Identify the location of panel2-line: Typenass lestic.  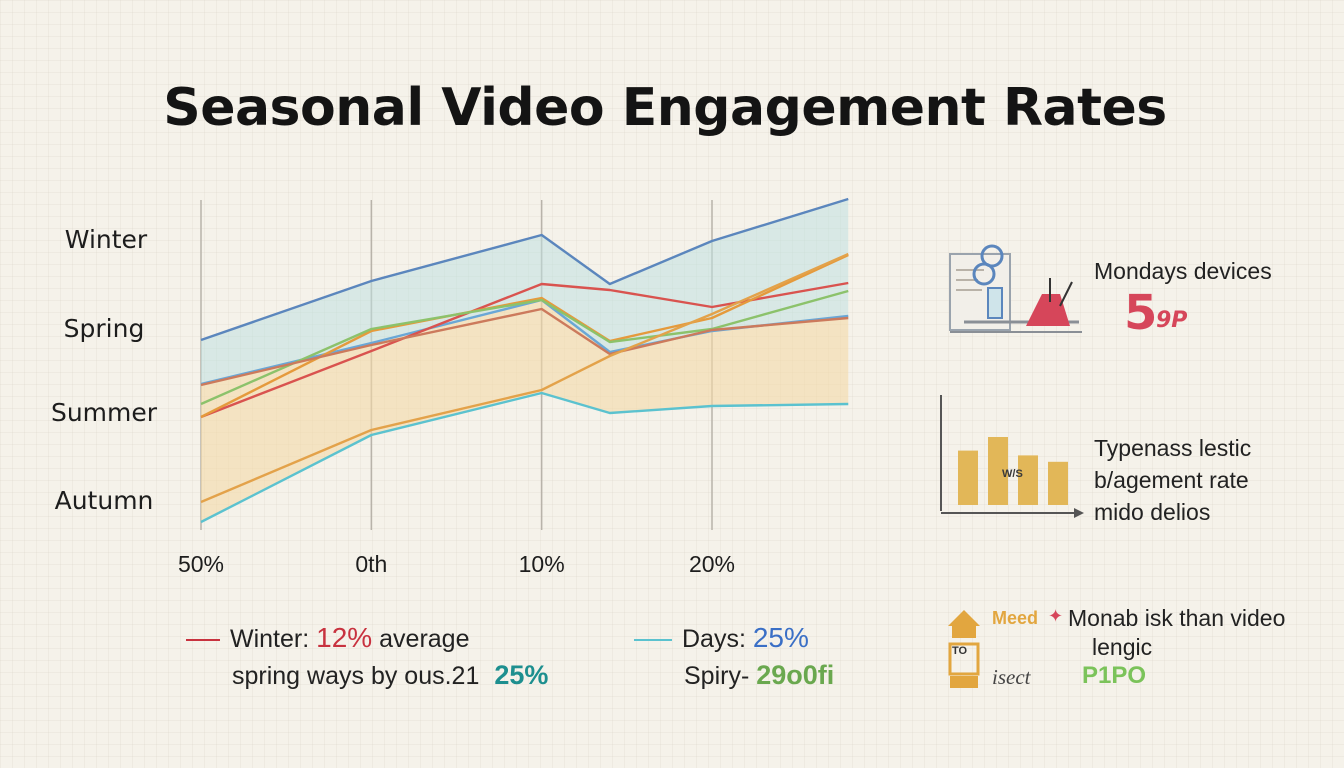
(1173, 448).